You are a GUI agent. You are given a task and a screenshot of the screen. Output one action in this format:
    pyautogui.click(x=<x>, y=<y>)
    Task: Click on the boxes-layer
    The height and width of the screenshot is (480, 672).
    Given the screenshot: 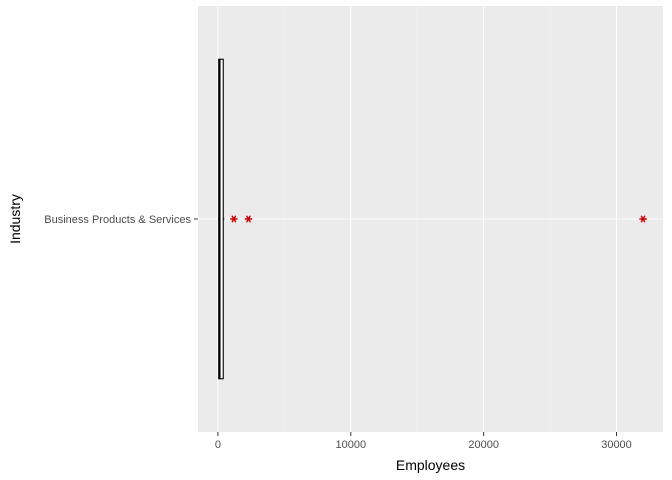 What is the action you would take?
    pyautogui.click(x=221, y=219)
    